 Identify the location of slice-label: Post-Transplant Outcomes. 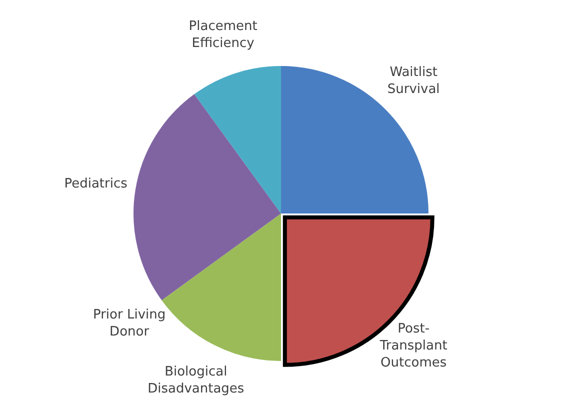
(413, 345).